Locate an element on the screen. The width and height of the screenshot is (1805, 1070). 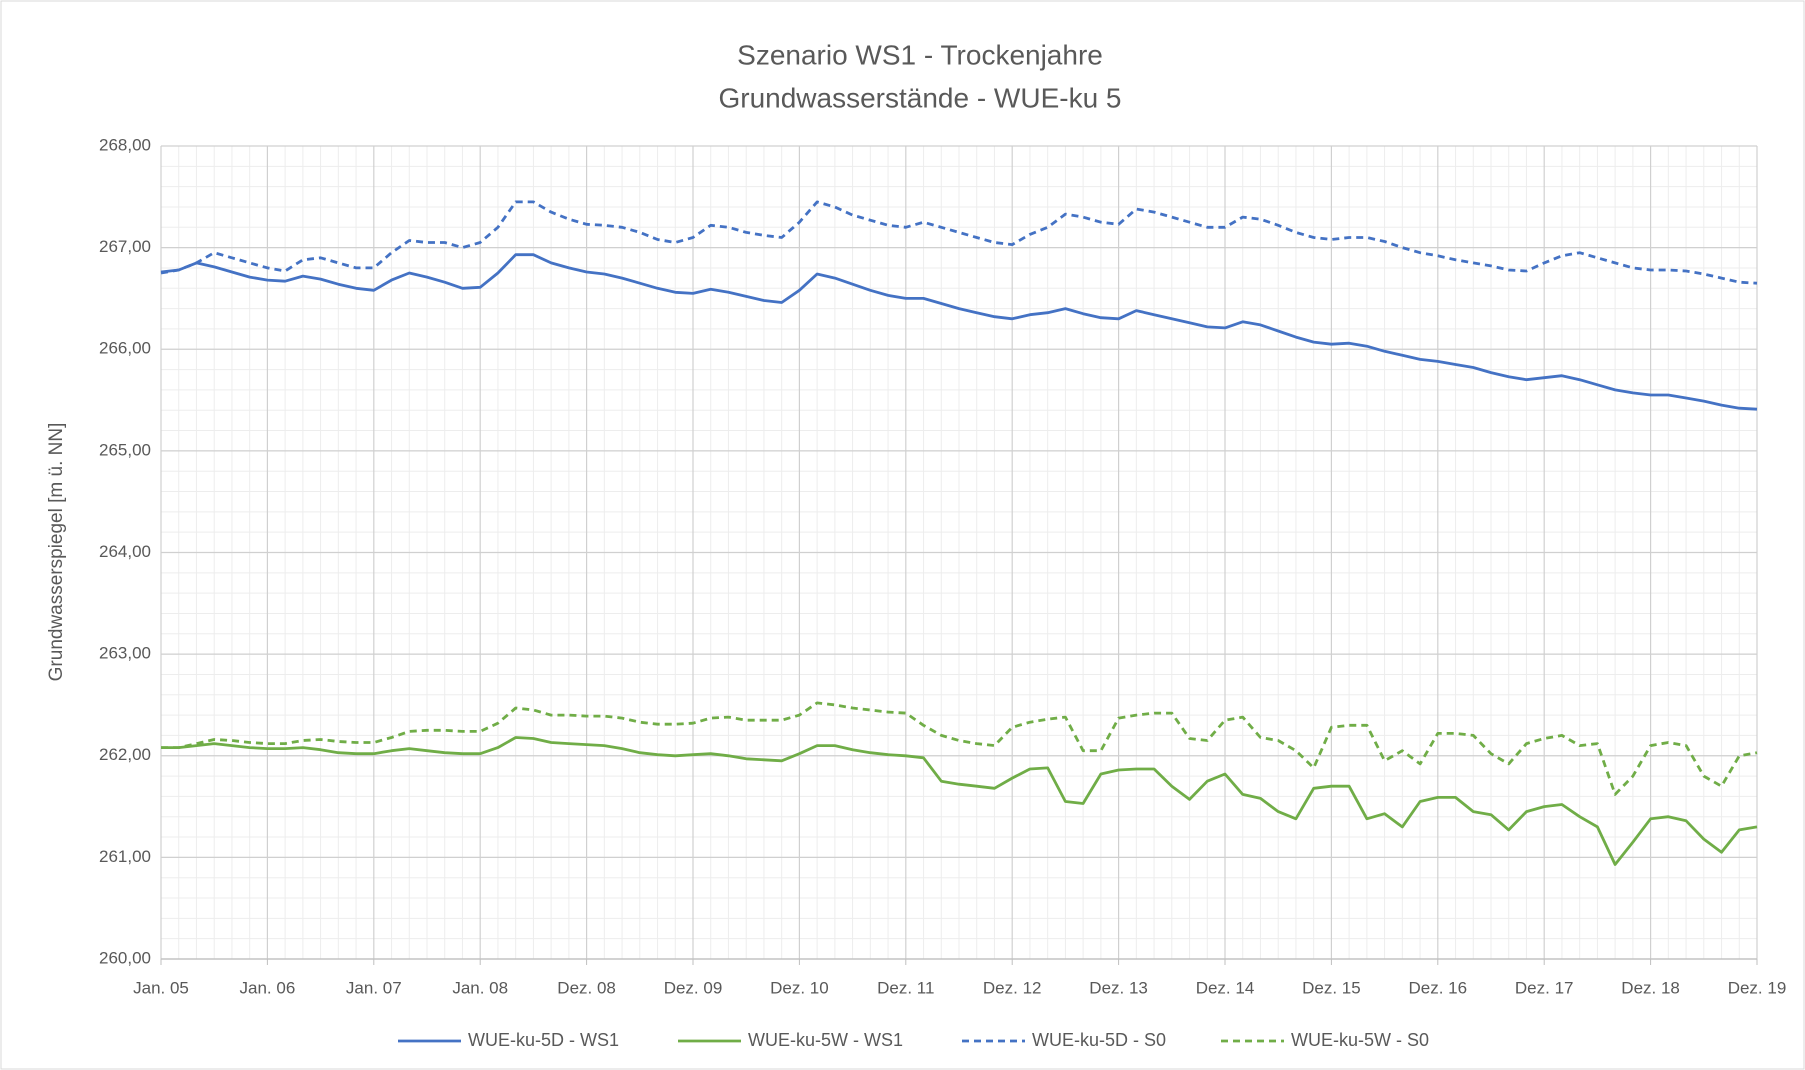
x-tick-label: Dez. 19 is located at coordinates (1757, 987).